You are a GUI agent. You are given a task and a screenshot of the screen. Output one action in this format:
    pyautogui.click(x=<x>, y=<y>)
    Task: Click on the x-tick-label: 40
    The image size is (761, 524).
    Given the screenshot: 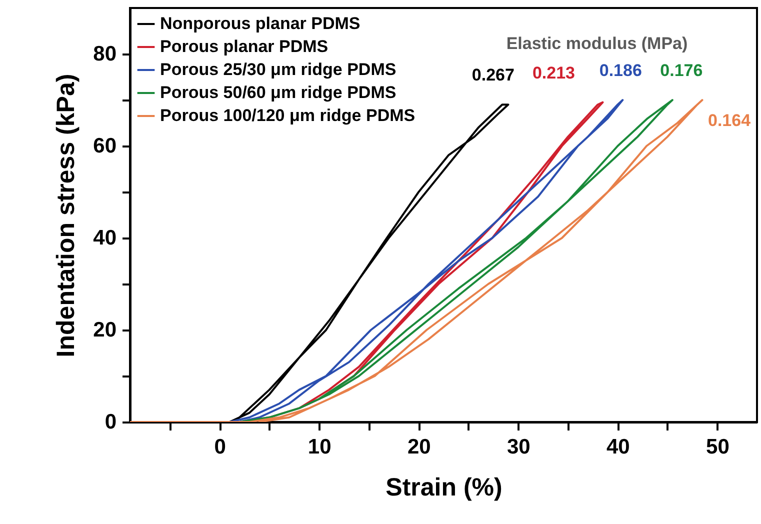 What is the action you would take?
    pyautogui.click(x=618, y=447)
    